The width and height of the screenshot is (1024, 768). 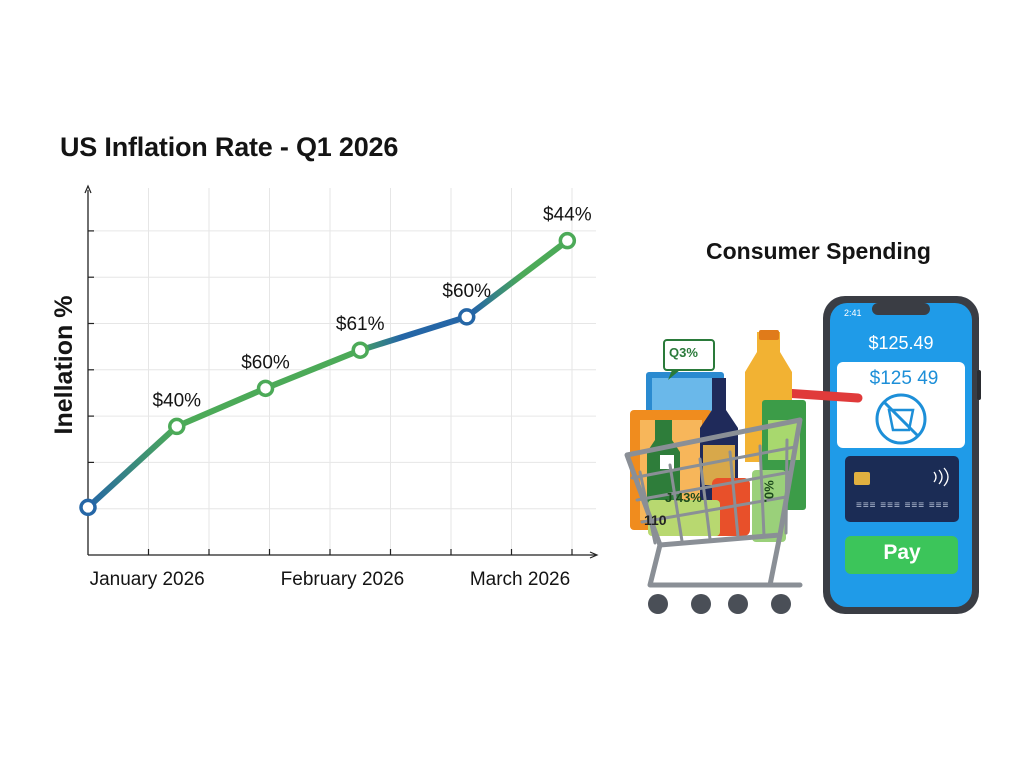 I want to click on grocery-label-1: J 43%, so click(x=683, y=497).